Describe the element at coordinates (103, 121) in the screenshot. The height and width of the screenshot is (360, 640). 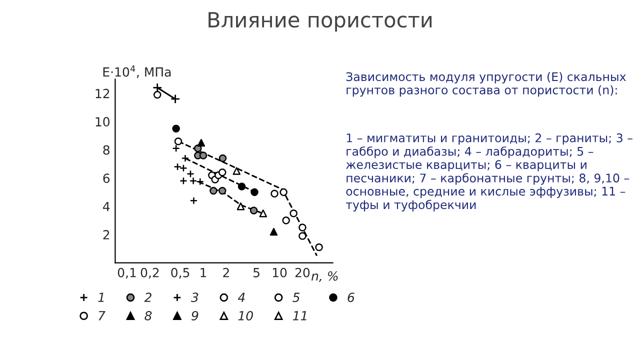
I see `y-tick-label: 10` at that location.